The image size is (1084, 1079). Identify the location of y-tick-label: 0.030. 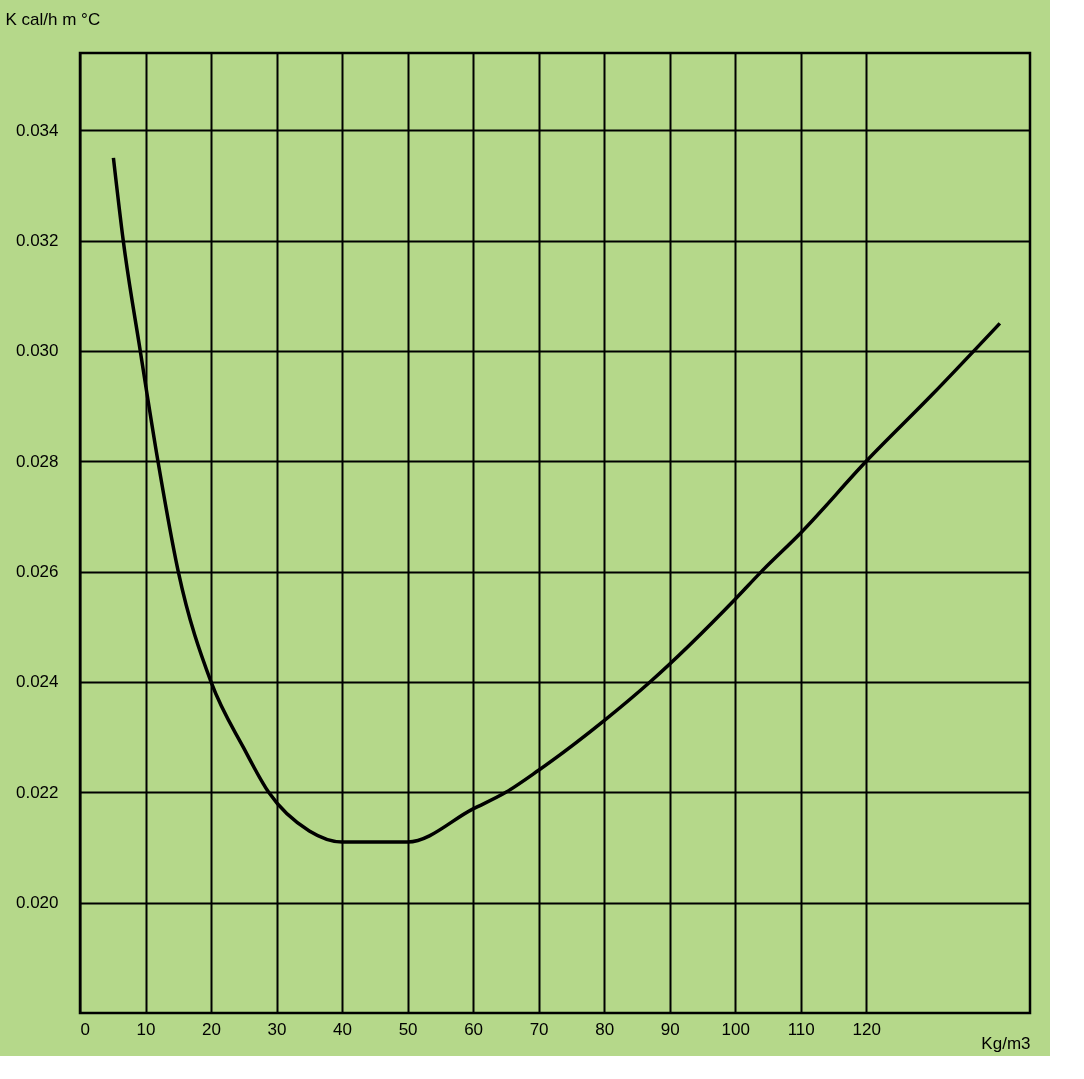
(37, 351).